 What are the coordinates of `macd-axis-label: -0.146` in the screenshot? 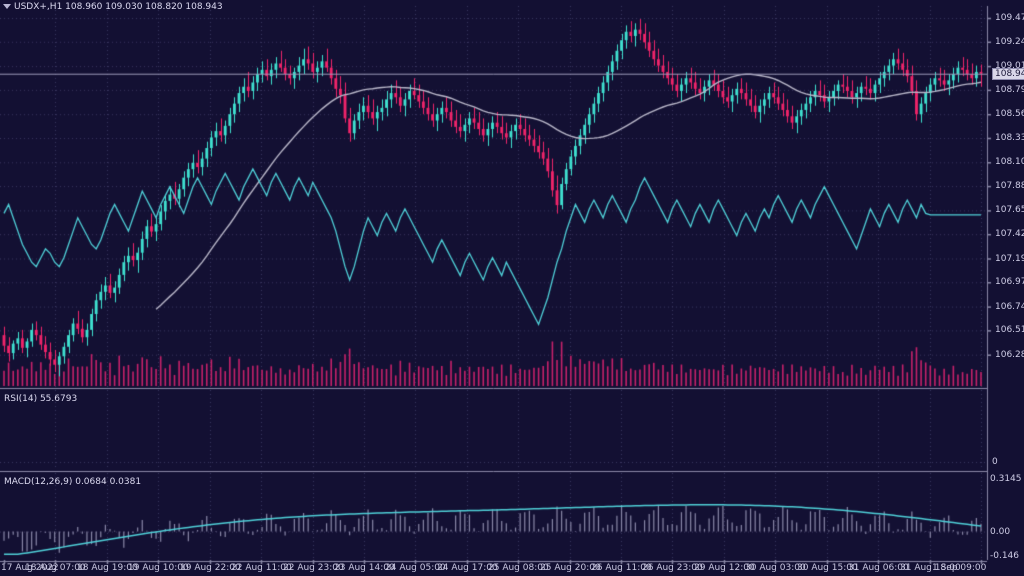 It's located at (1005, 556).